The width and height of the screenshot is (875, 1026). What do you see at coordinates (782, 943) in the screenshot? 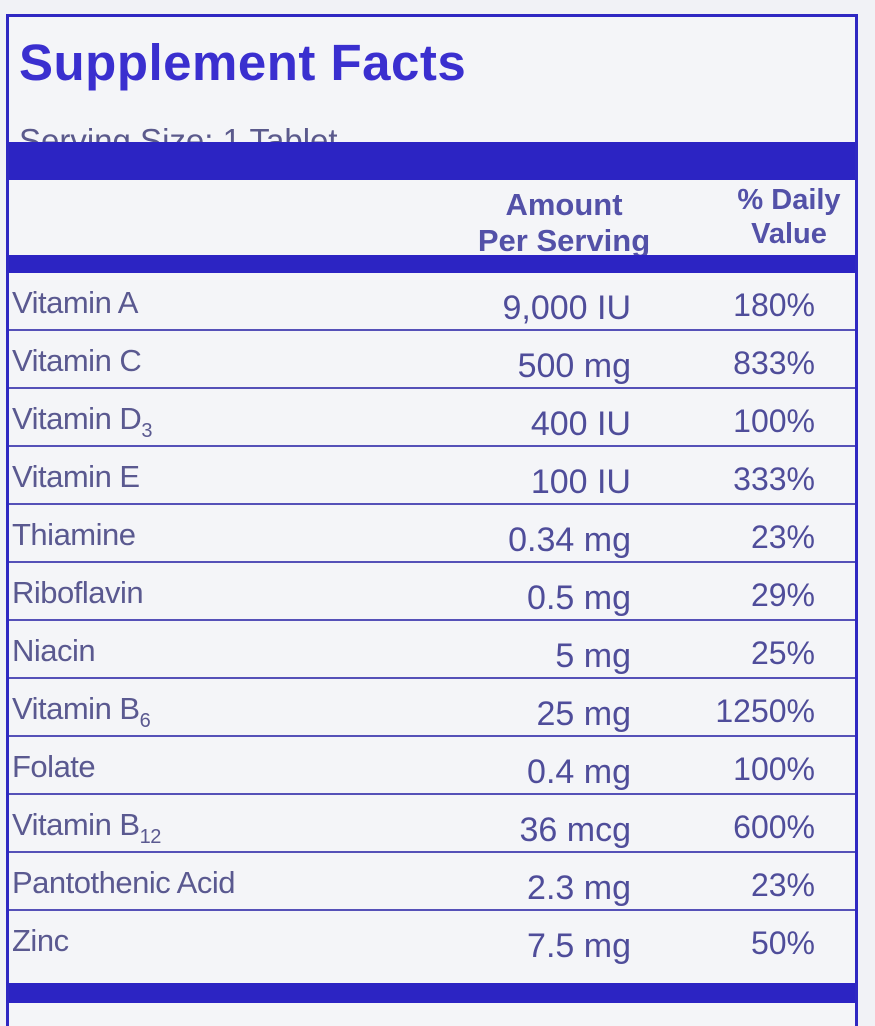
I see `percent-daily-value: 50%` at bounding box center [782, 943].